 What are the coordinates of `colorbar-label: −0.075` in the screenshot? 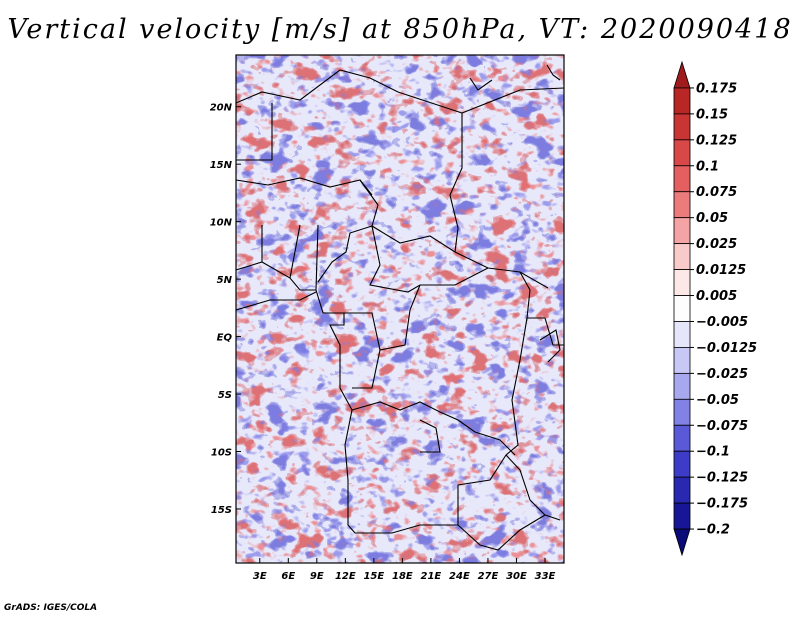 It's located at (722, 426).